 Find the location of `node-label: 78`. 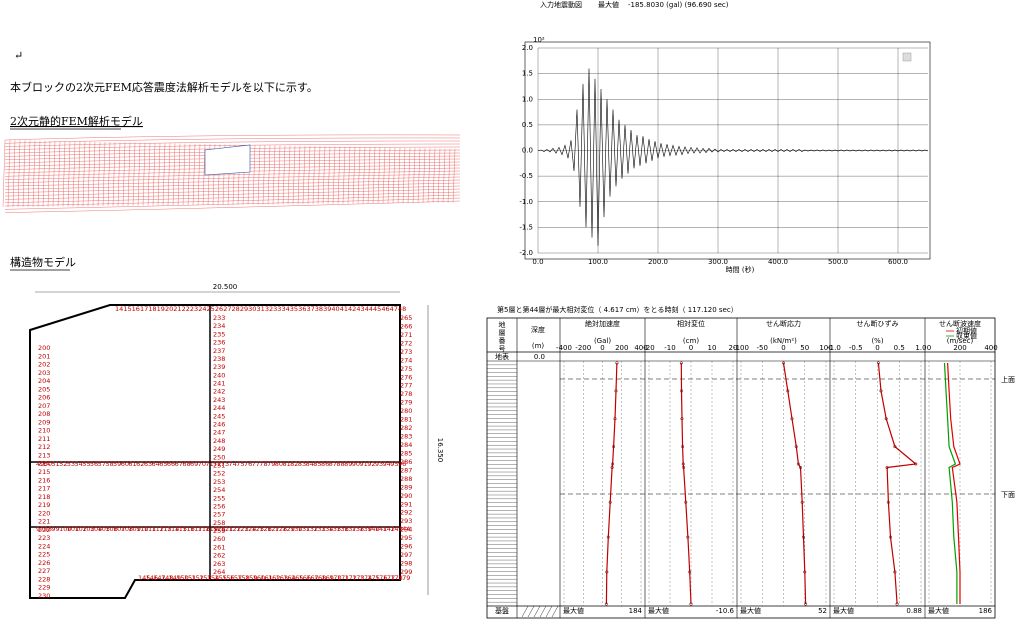

node-label: 78 is located at coordinates (263, 464).